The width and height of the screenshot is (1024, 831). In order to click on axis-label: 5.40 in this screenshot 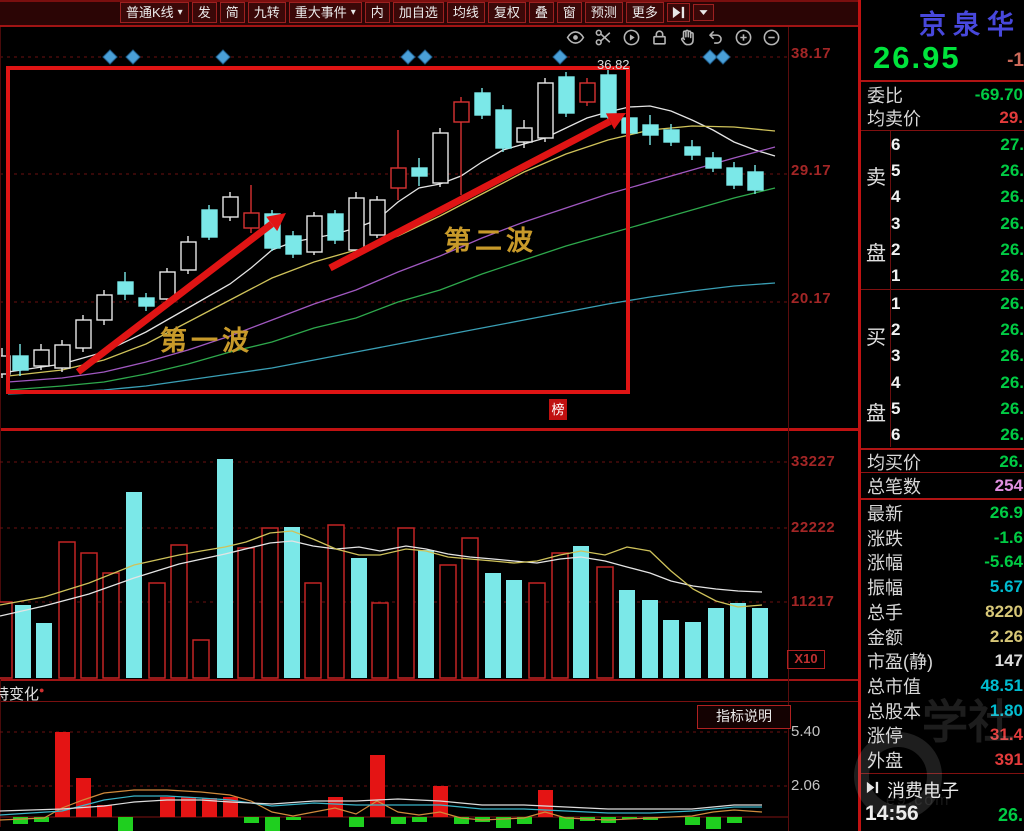, I will do `click(806, 731)`.